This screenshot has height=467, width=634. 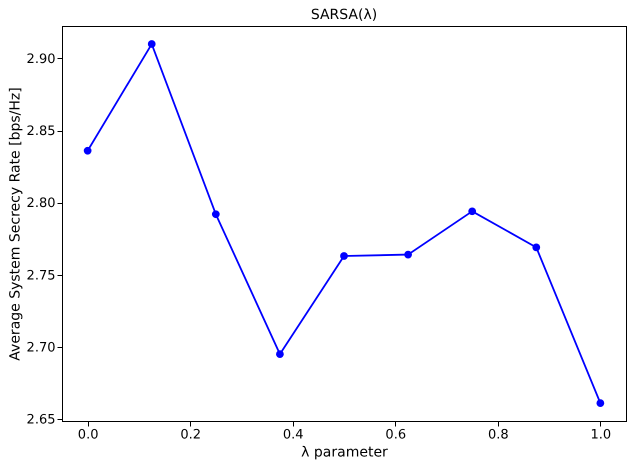 What do you see at coordinates (88, 435) in the screenshot?
I see `x-tick-label: 0.0` at bounding box center [88, 435].